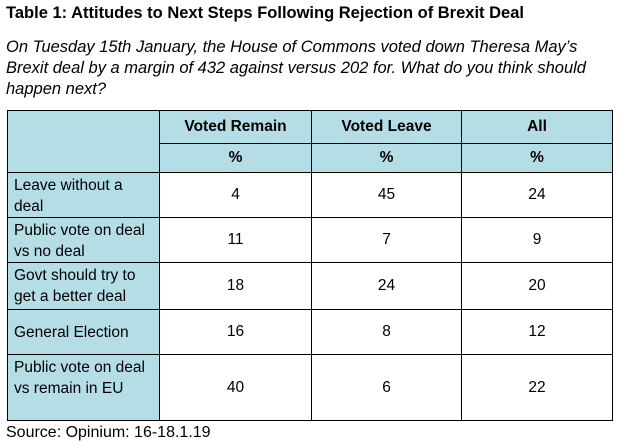 The width and height of the screenshot is (618, 446). What do you see at coordinates (386, 127) in the screenshot?
I see `column-header-voted-leave: Voted Leave` at bounding box center [386, 127].